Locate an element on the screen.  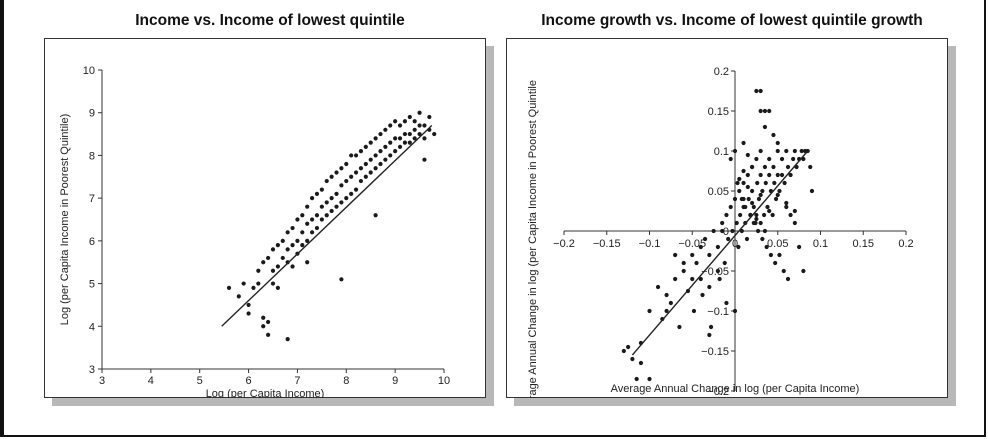
y-tick-label: 3 is located at coordinates (92, 370).